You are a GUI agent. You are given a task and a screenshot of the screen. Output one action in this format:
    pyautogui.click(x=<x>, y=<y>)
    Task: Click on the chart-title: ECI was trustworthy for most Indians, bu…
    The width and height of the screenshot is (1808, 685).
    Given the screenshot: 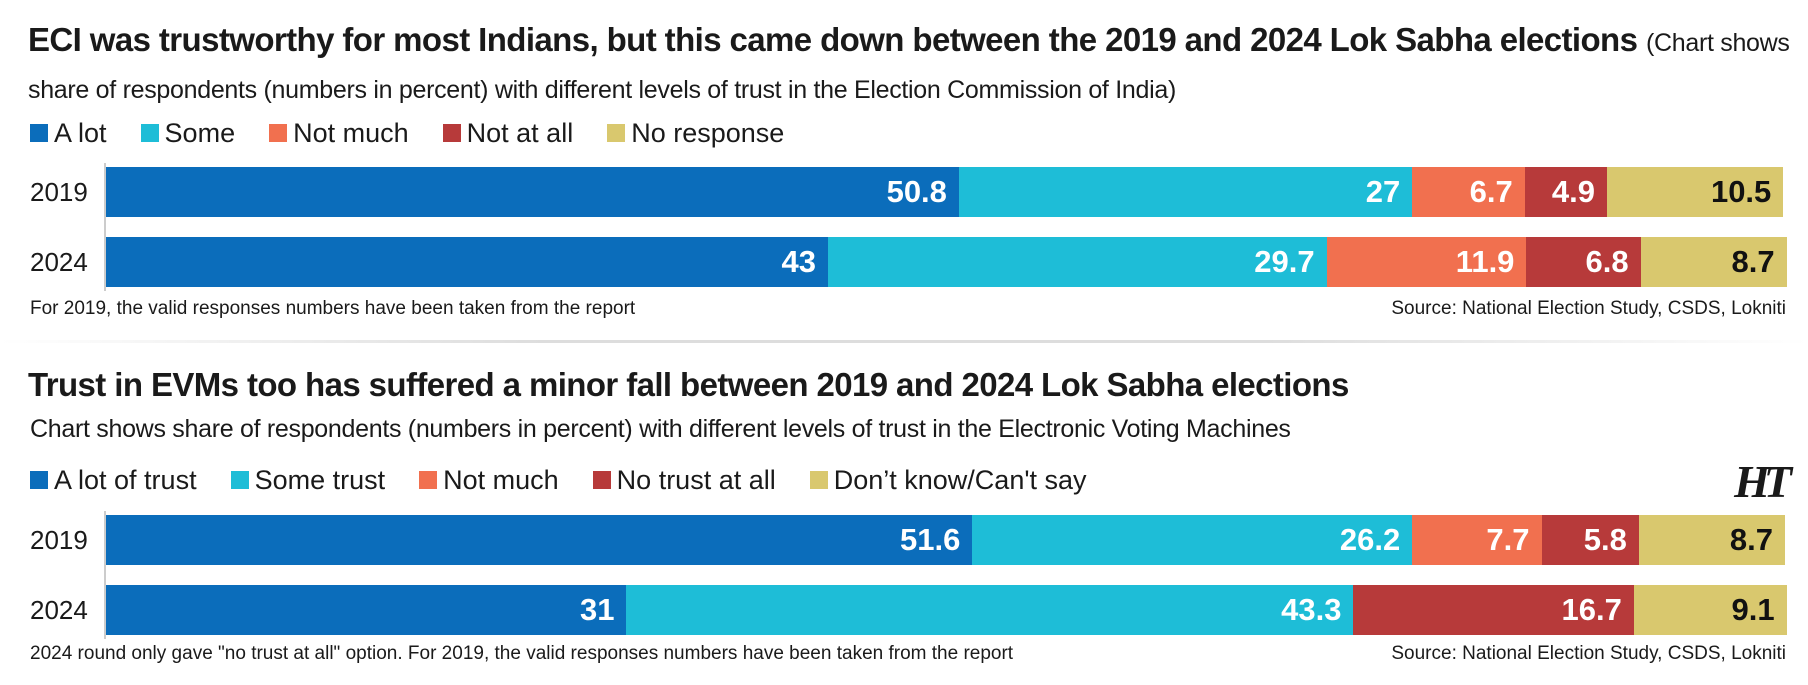 What is the action you would take?
    pyautogui.click(x=913, y=65)
    